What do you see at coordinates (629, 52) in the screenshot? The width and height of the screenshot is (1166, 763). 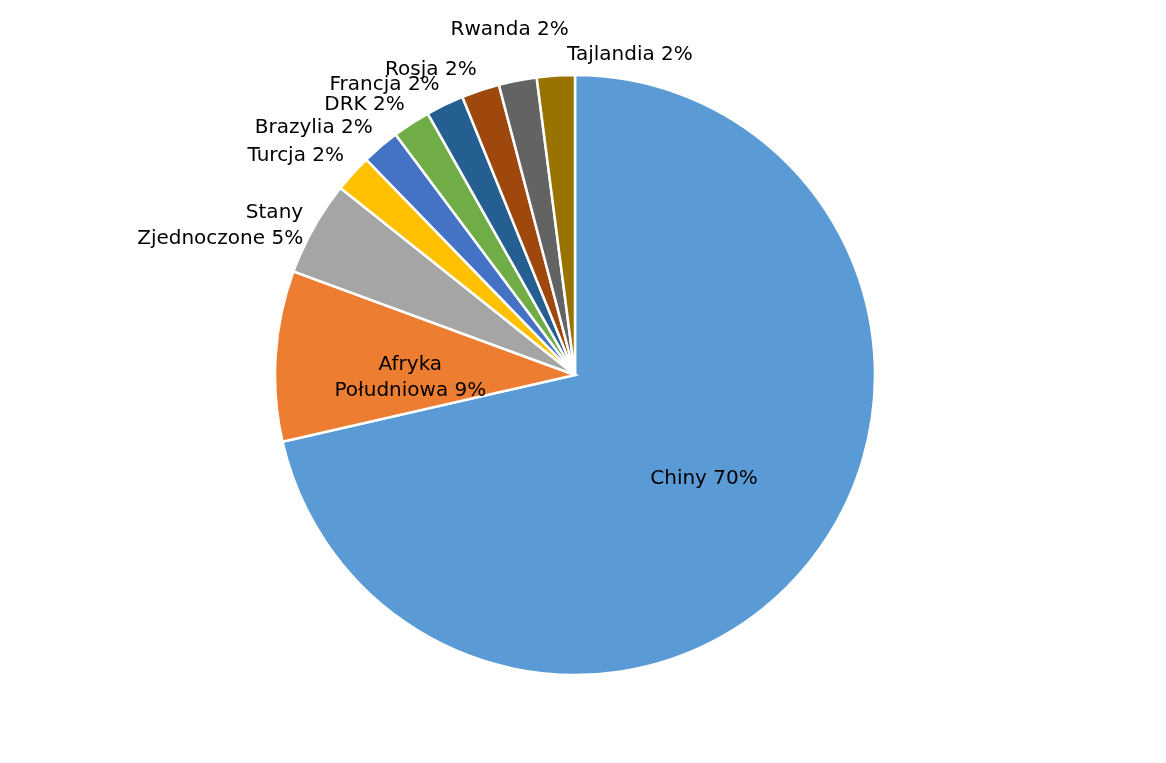 I see `slice-label: Tajlandia 2%` at bounding box center [629, 52].